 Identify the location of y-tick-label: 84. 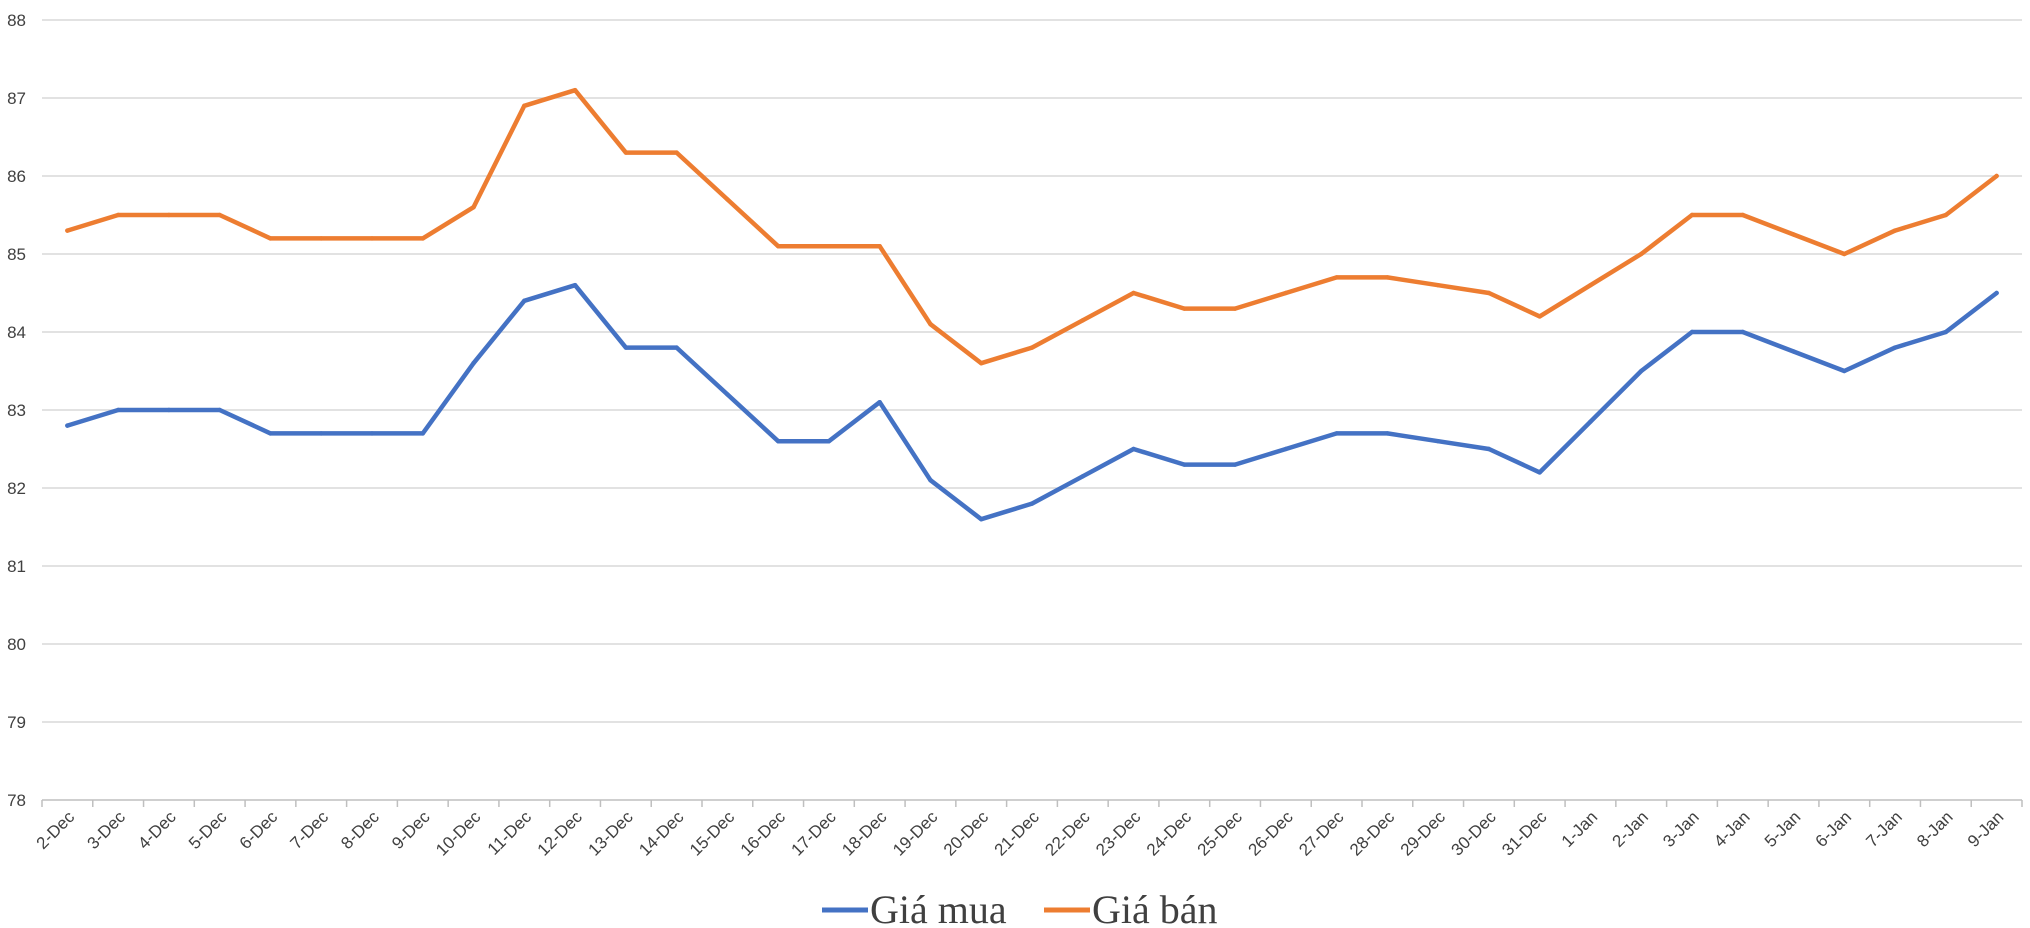
(16, 332).